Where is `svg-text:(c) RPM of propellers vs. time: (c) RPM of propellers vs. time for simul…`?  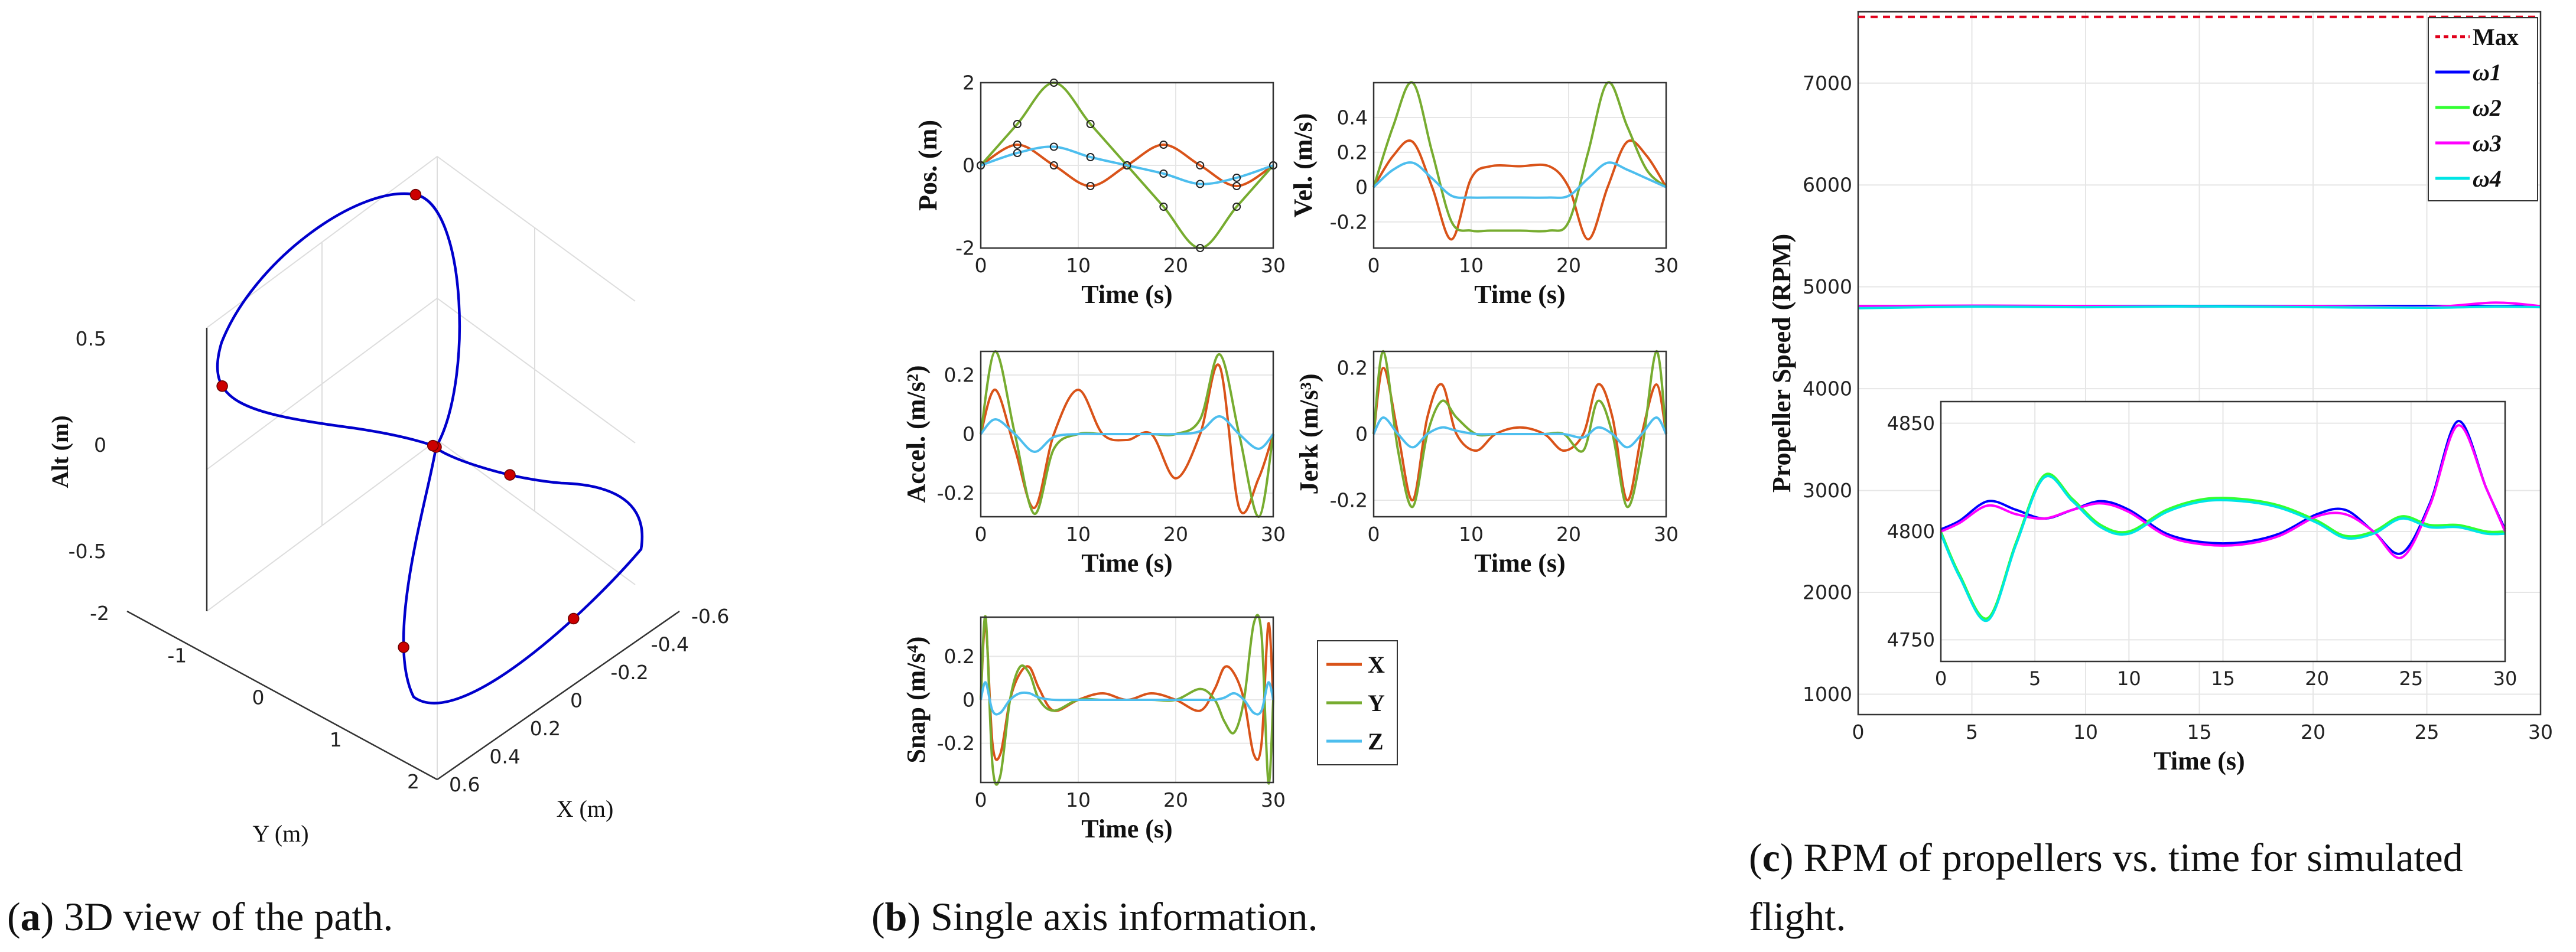
svg-text:(c) RPM of propellers vs. time: (c) RPM of propellers vs. time for simul… is located at coordinates (2106, 857).